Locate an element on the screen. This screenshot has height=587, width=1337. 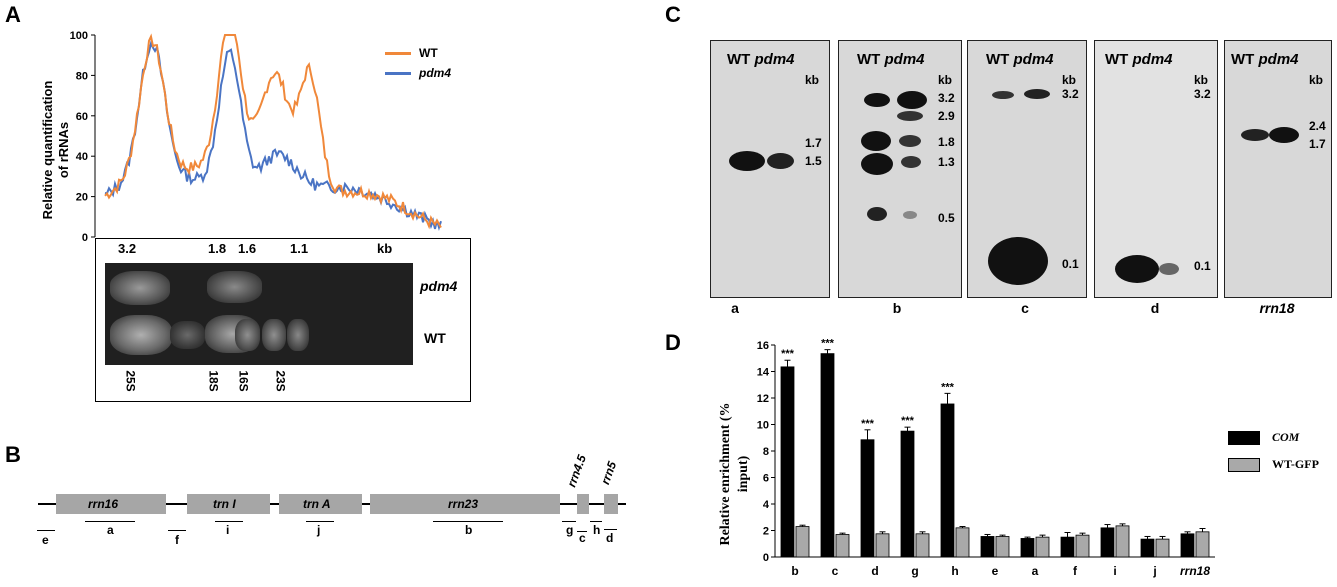
blot-rrn18: WT pdm4 kb 2.4 1.7 is located at coordinates (1278, 169).